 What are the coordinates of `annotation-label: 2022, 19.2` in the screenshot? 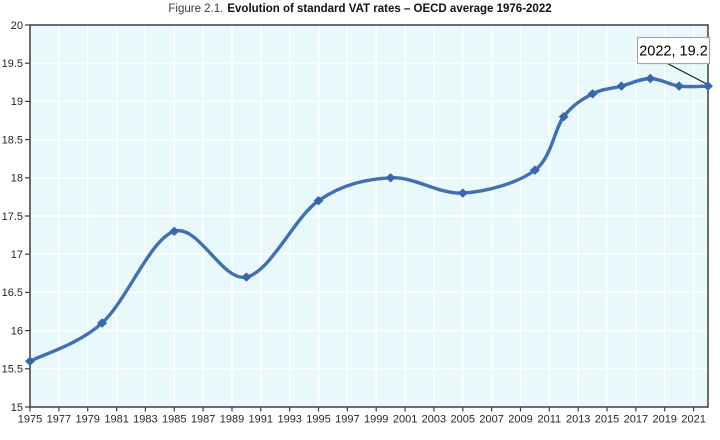 It's located at (673, 52).